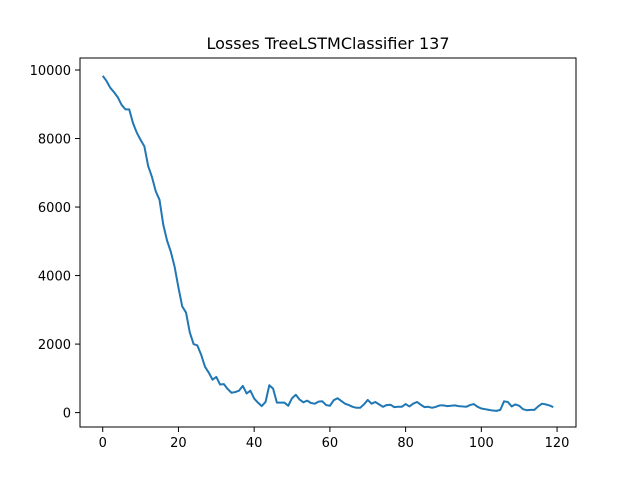 The image size is (640, 480). Describe the element at coordinates (405, 443) in the screenshot. I see `x-tick-label: 80` at that location.